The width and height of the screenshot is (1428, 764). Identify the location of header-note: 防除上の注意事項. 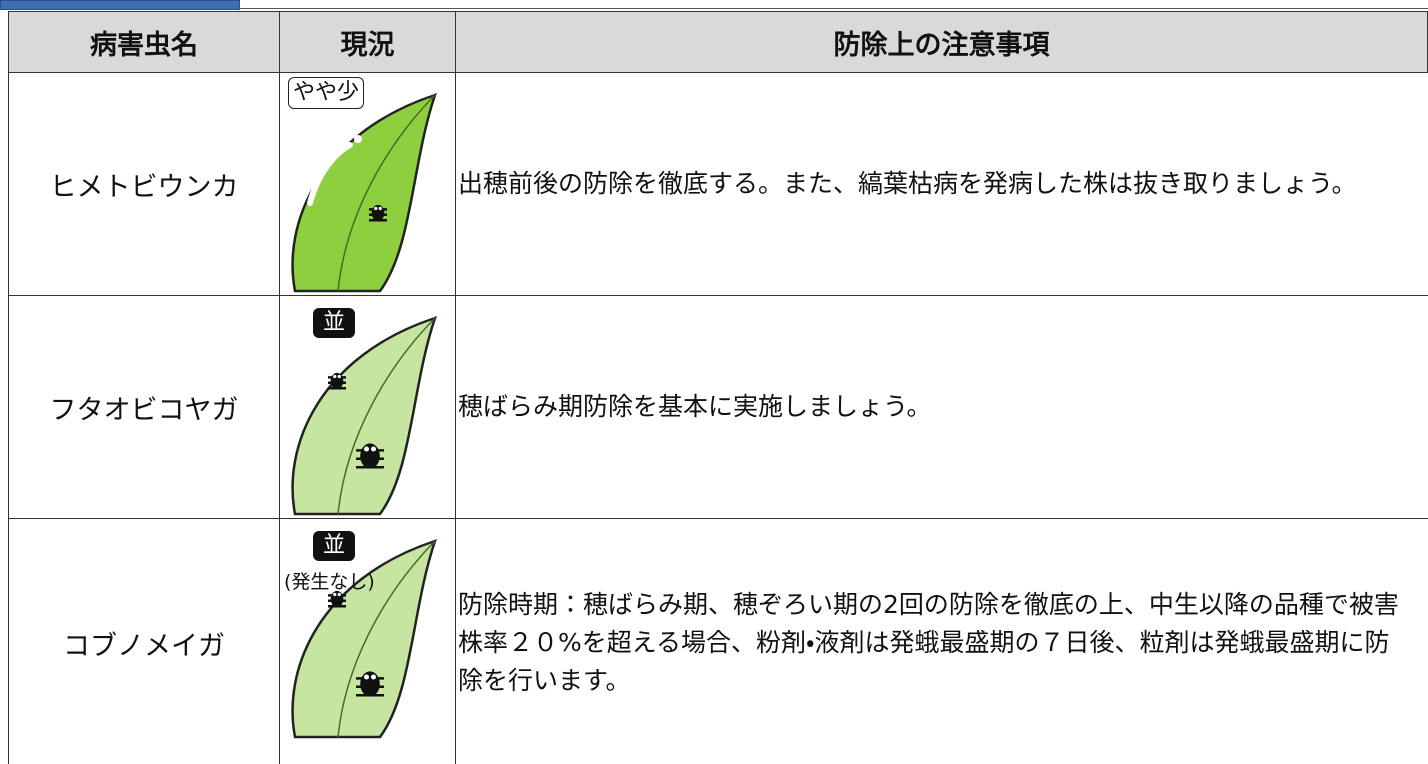
(941, 42).